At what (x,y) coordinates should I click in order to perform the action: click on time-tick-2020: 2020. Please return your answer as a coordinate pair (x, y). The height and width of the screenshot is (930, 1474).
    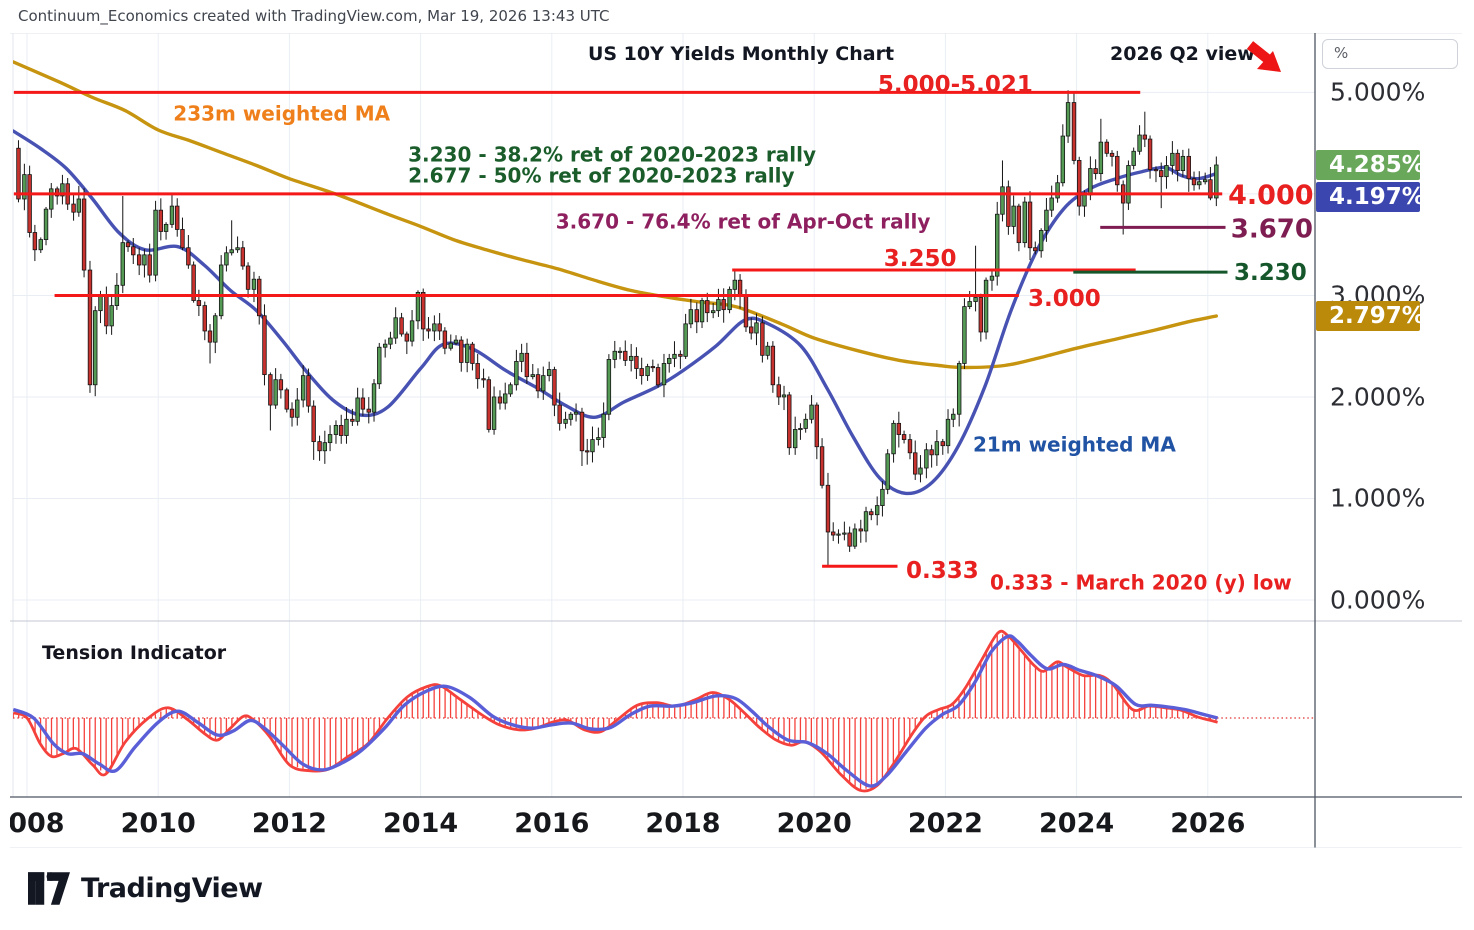
    Looking at the image, I should click on (814, 823).